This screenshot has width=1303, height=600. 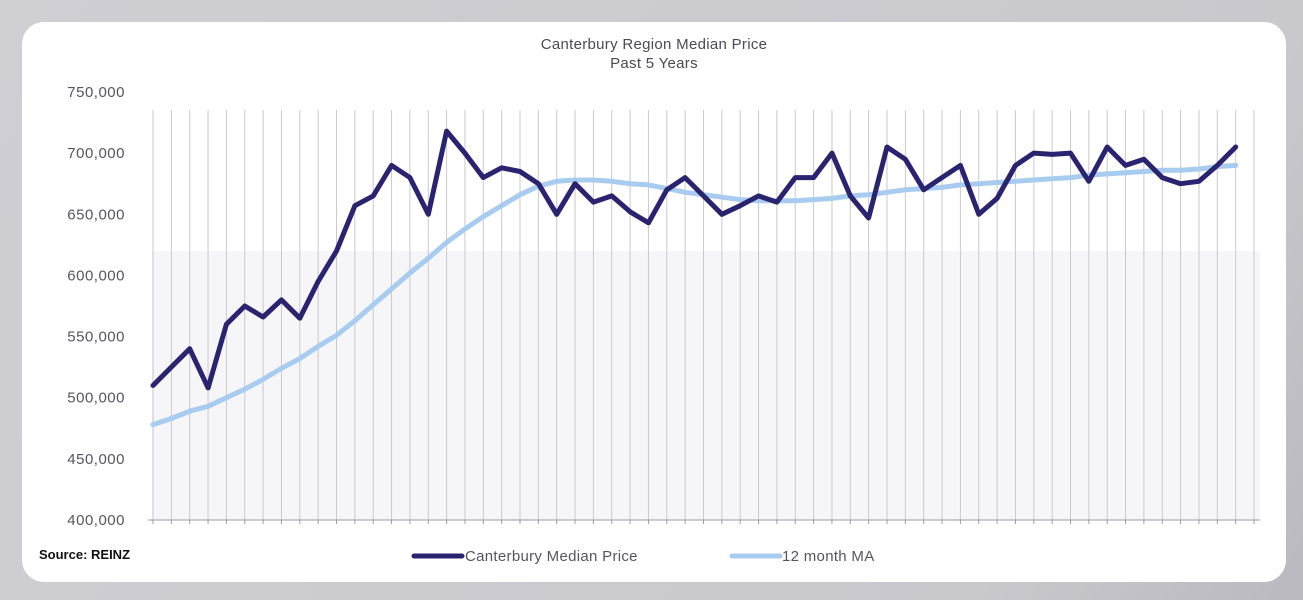 I want to click on y-tick-label: 550,000, so click(x=96, y=337).